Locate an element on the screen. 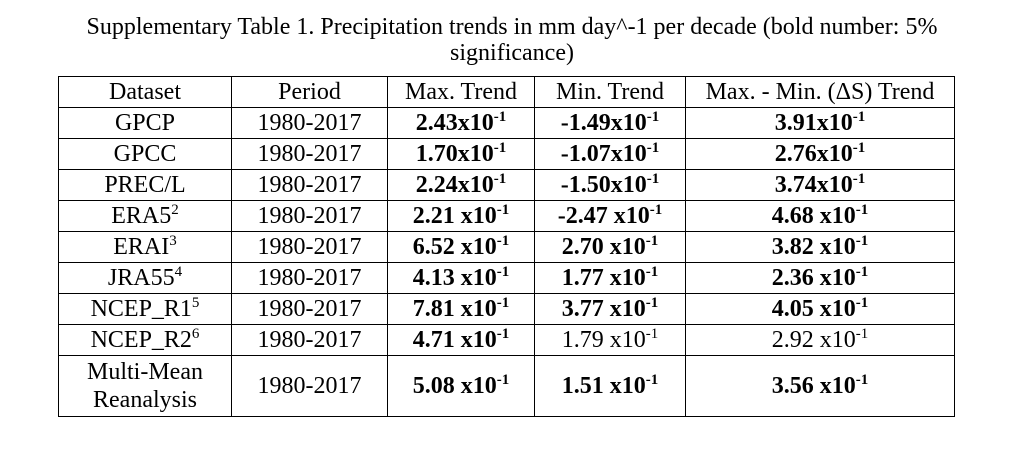 This screenshot has width=1024, height=464. value-mantissa: 5.08 x10 is located at coordinates (454, 386).